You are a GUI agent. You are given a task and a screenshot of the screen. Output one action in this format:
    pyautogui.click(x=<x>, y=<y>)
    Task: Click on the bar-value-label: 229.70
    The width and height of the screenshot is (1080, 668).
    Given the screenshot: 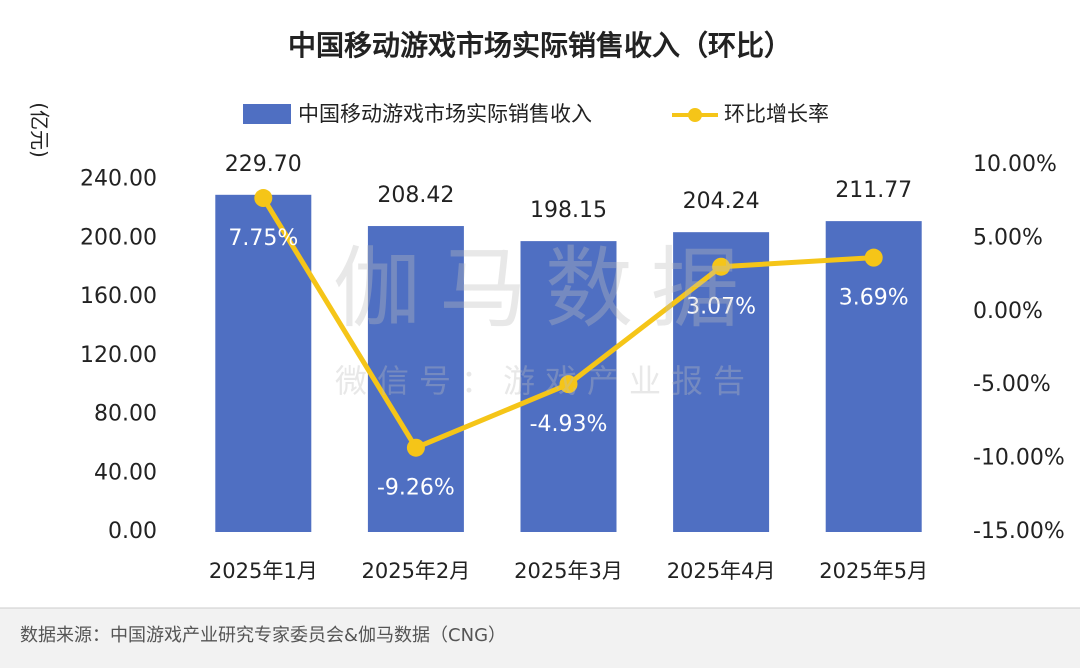 What is the action you would take?
    pyautogui.click(x=263, y=164)
    